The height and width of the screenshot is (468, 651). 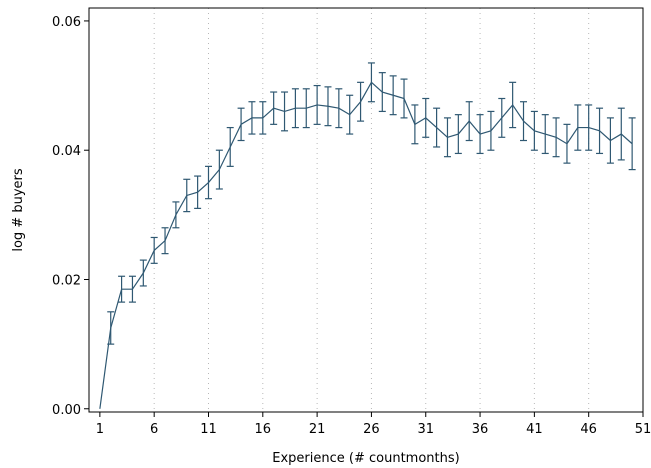 I want to click on y-tick-label: 0.02, so click(x=66, y=280).